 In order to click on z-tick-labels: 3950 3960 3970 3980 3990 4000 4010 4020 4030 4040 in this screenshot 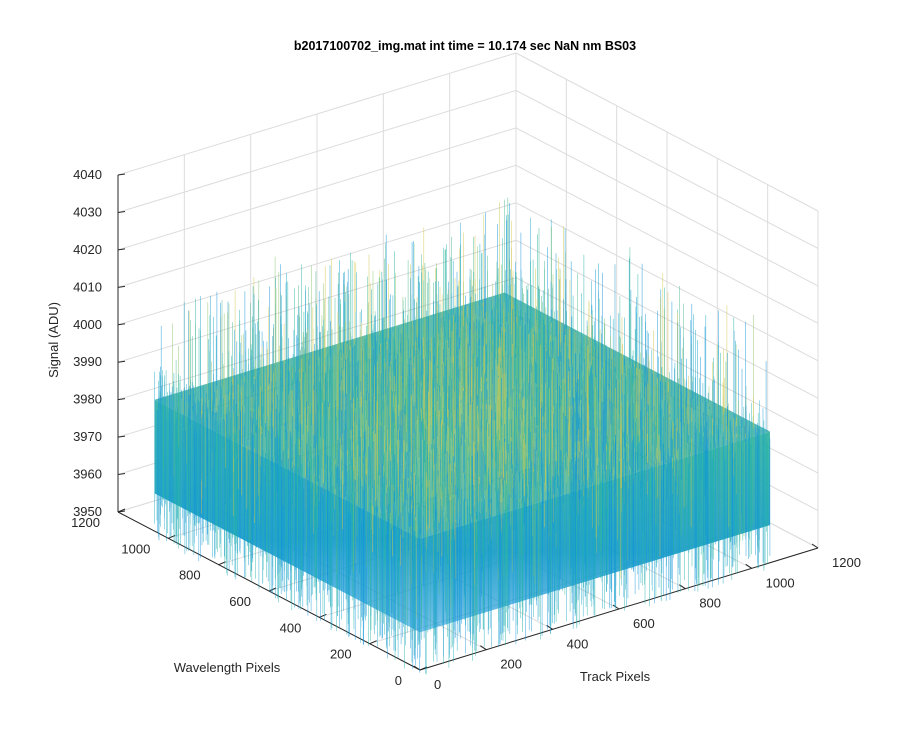, I will do `click(87, 343)`.